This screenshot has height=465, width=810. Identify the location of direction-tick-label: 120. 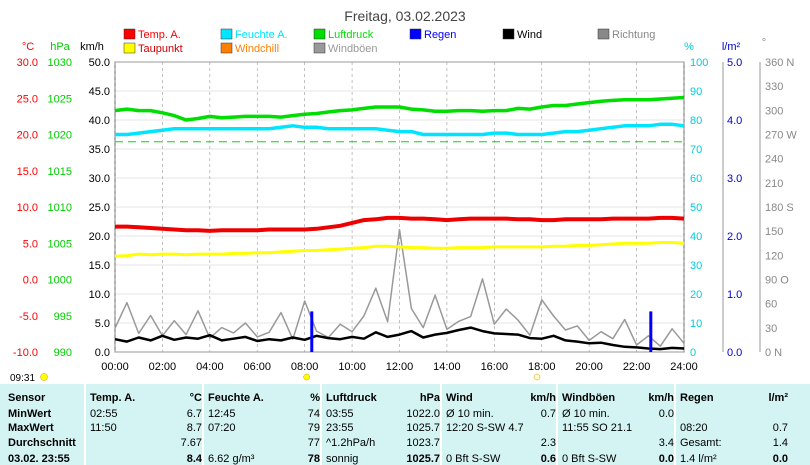
(774, 256).